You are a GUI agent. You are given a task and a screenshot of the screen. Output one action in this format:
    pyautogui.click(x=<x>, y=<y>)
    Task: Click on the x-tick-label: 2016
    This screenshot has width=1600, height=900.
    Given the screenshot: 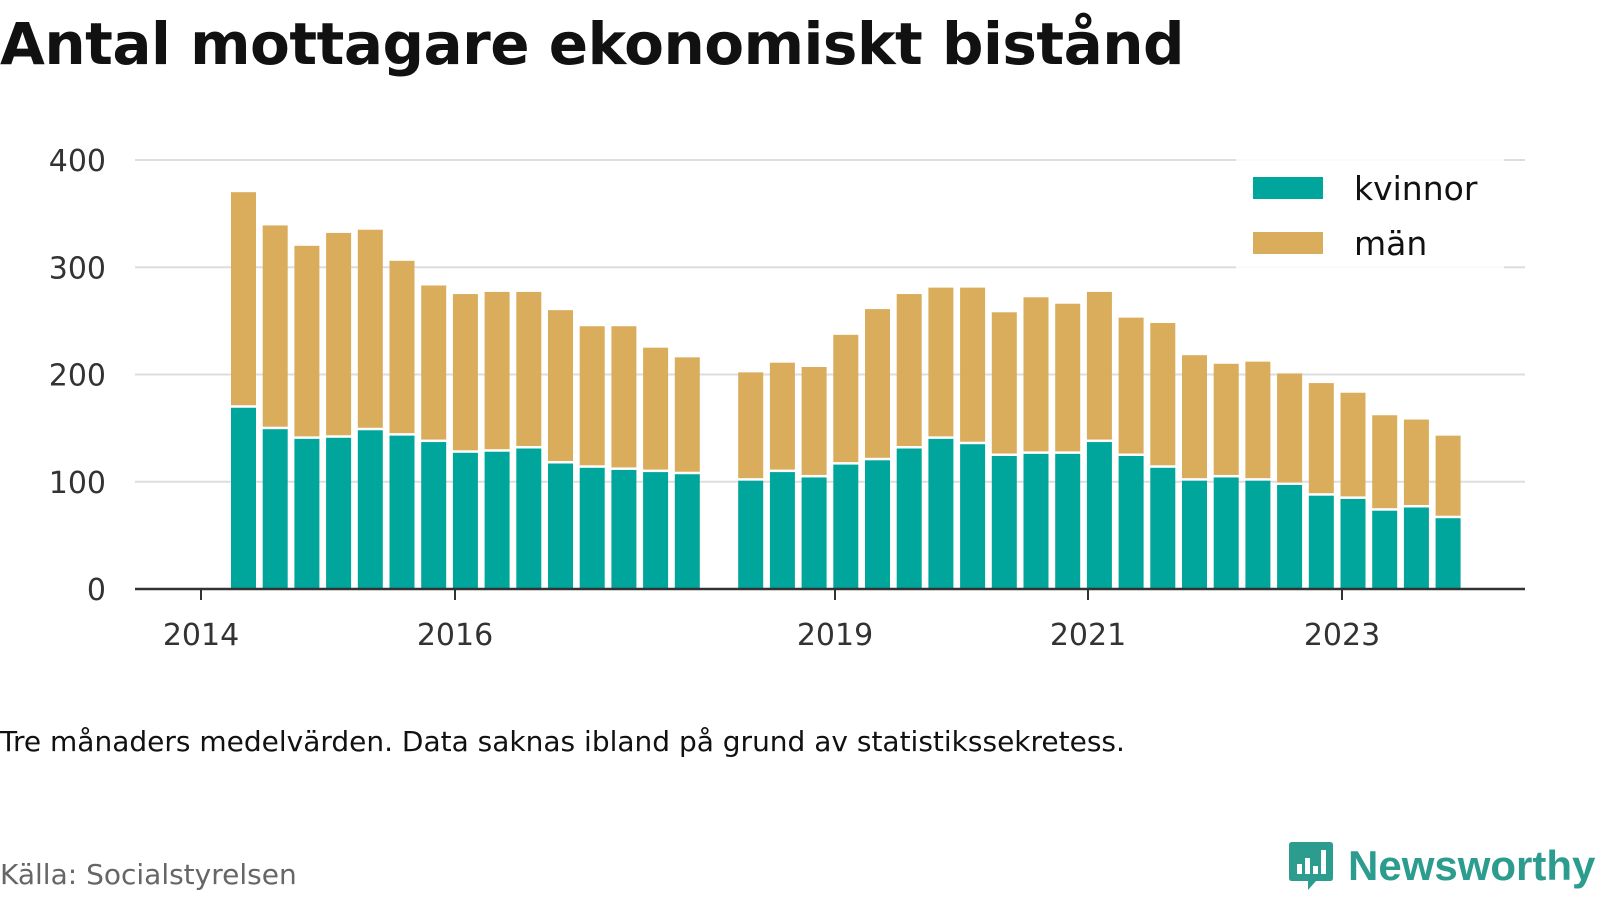 What is the action you would take?
    pyautogui.click(x=455, y=635)
    